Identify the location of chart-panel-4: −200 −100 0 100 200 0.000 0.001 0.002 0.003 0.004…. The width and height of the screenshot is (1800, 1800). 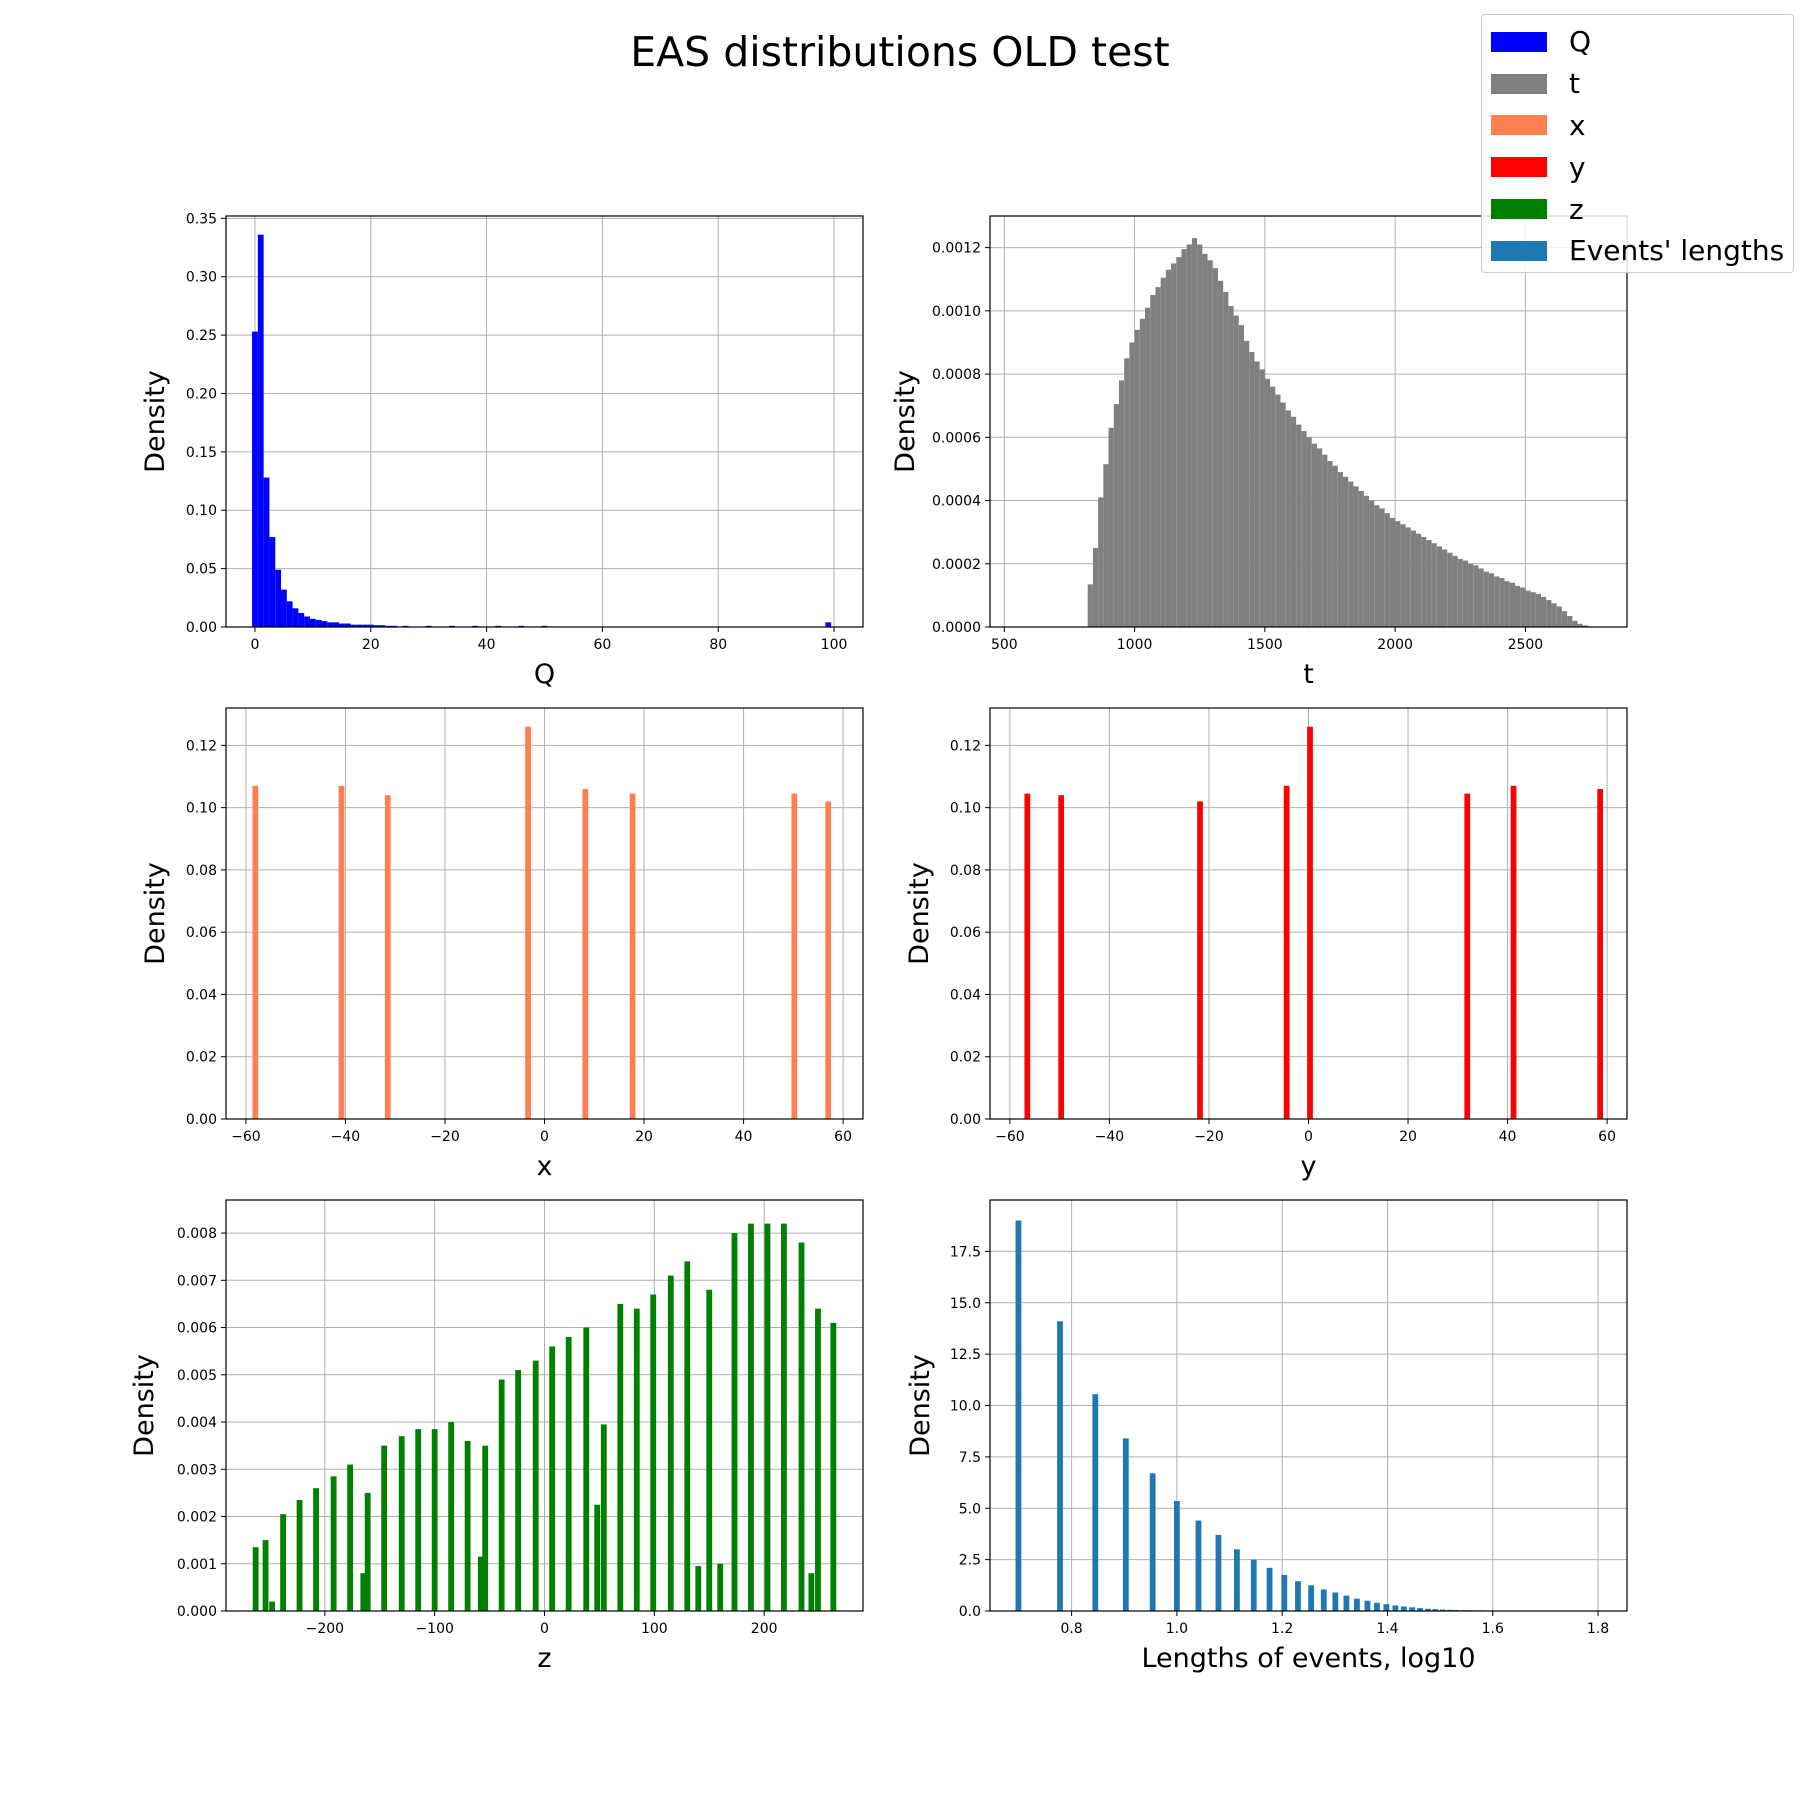
(496, 1436).